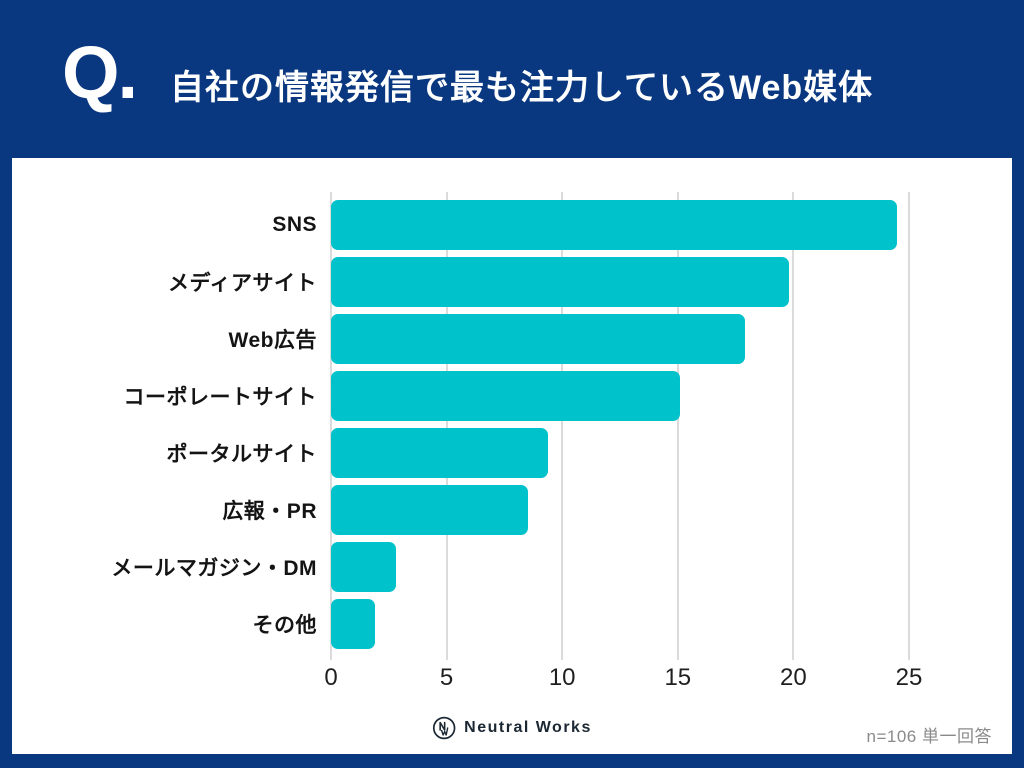 This screenshot has width=1024, height=768. Describe the element at coordinates (214, 568) in the screenshot. I see `category-label: メールマガジン・DM` at that location.